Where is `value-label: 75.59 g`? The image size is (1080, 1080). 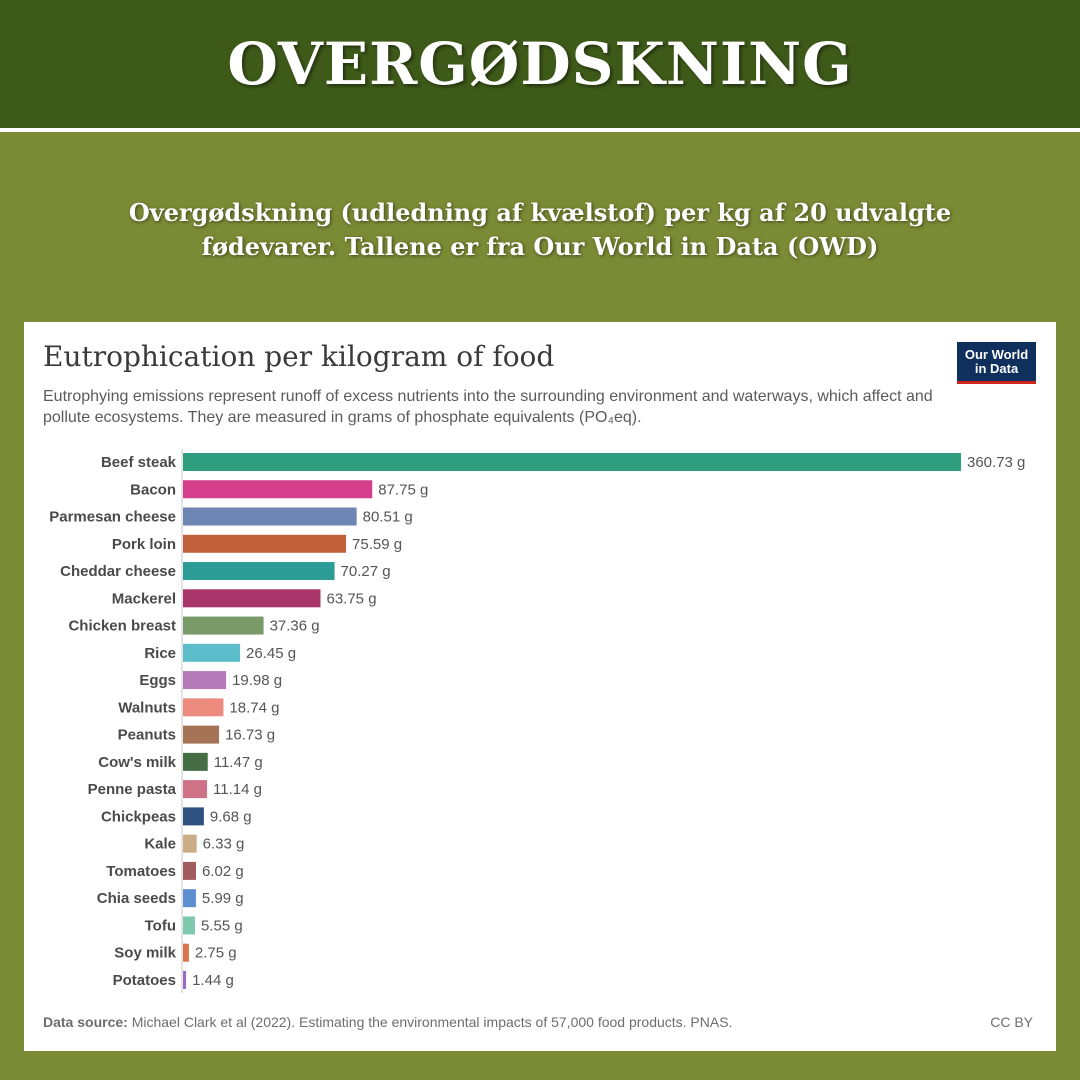
value-label: 75.59 g is located at coordinates (377, 544).